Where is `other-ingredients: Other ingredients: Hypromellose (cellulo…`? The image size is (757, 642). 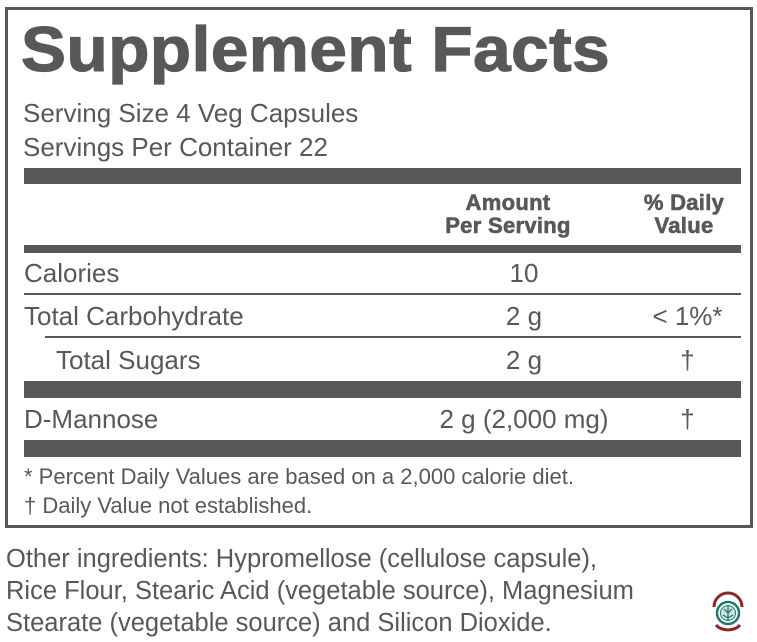
other-ingredients: Other ingredients: Hypromellose (cellulo… is located at coordinates (366, 591).